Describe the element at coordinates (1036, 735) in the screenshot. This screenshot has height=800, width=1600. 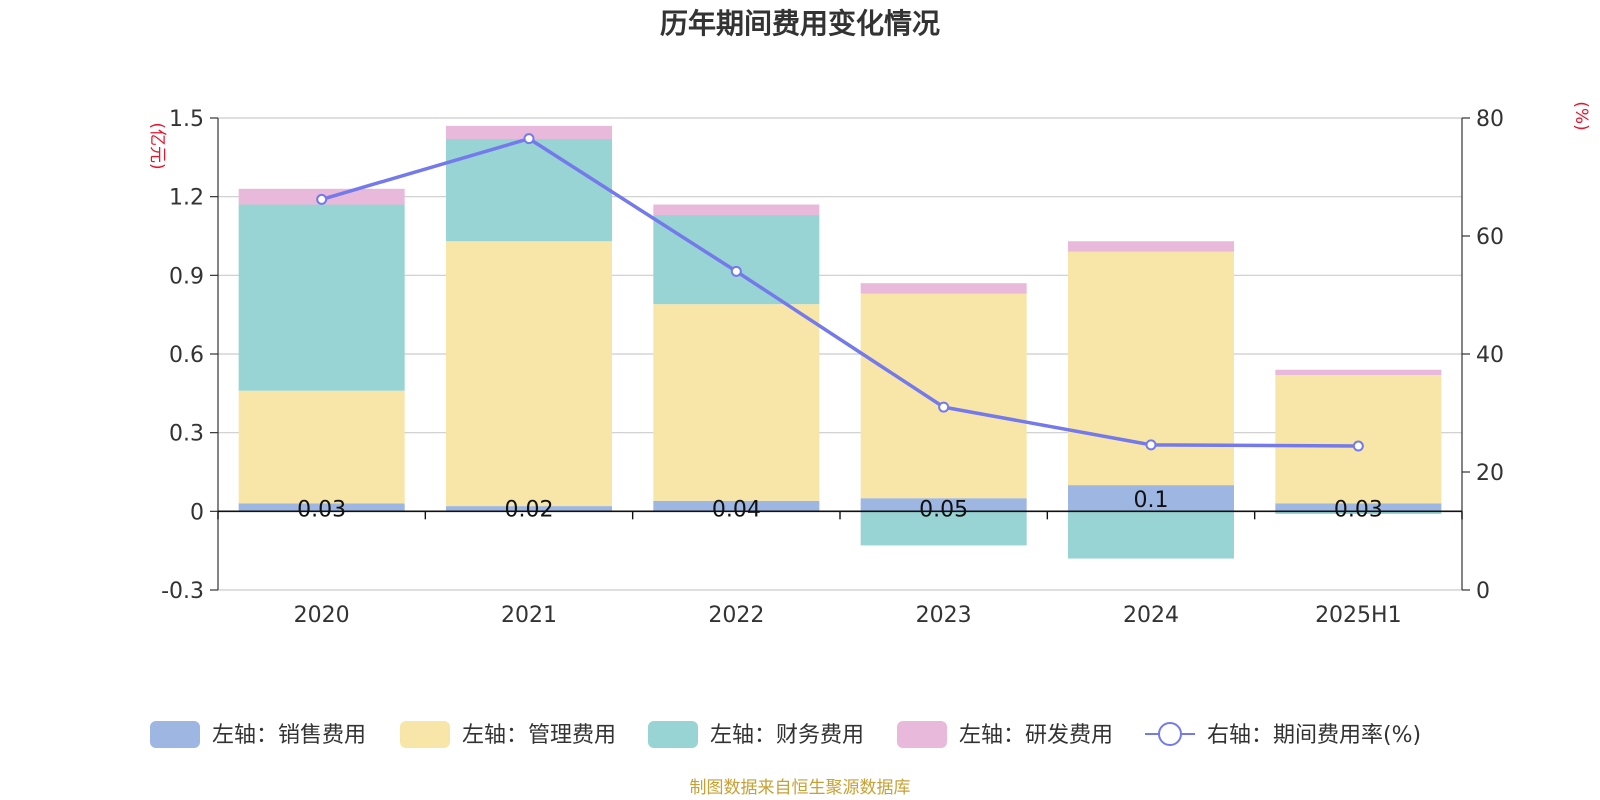
I see `legend-label: 左轴：研发费用` at that location.